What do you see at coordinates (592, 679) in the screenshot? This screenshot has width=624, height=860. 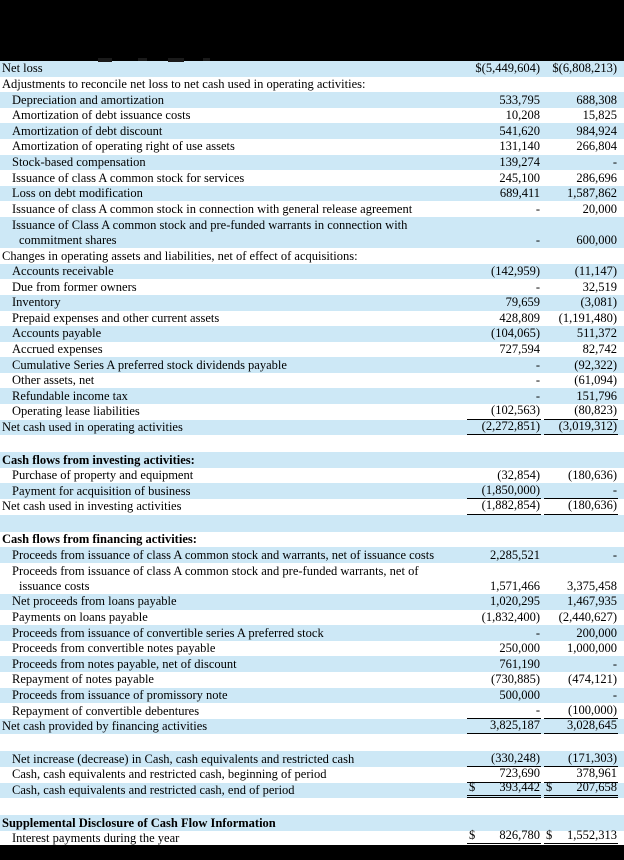 I see `amount: (474,121)` at bounding box center [592, 679].